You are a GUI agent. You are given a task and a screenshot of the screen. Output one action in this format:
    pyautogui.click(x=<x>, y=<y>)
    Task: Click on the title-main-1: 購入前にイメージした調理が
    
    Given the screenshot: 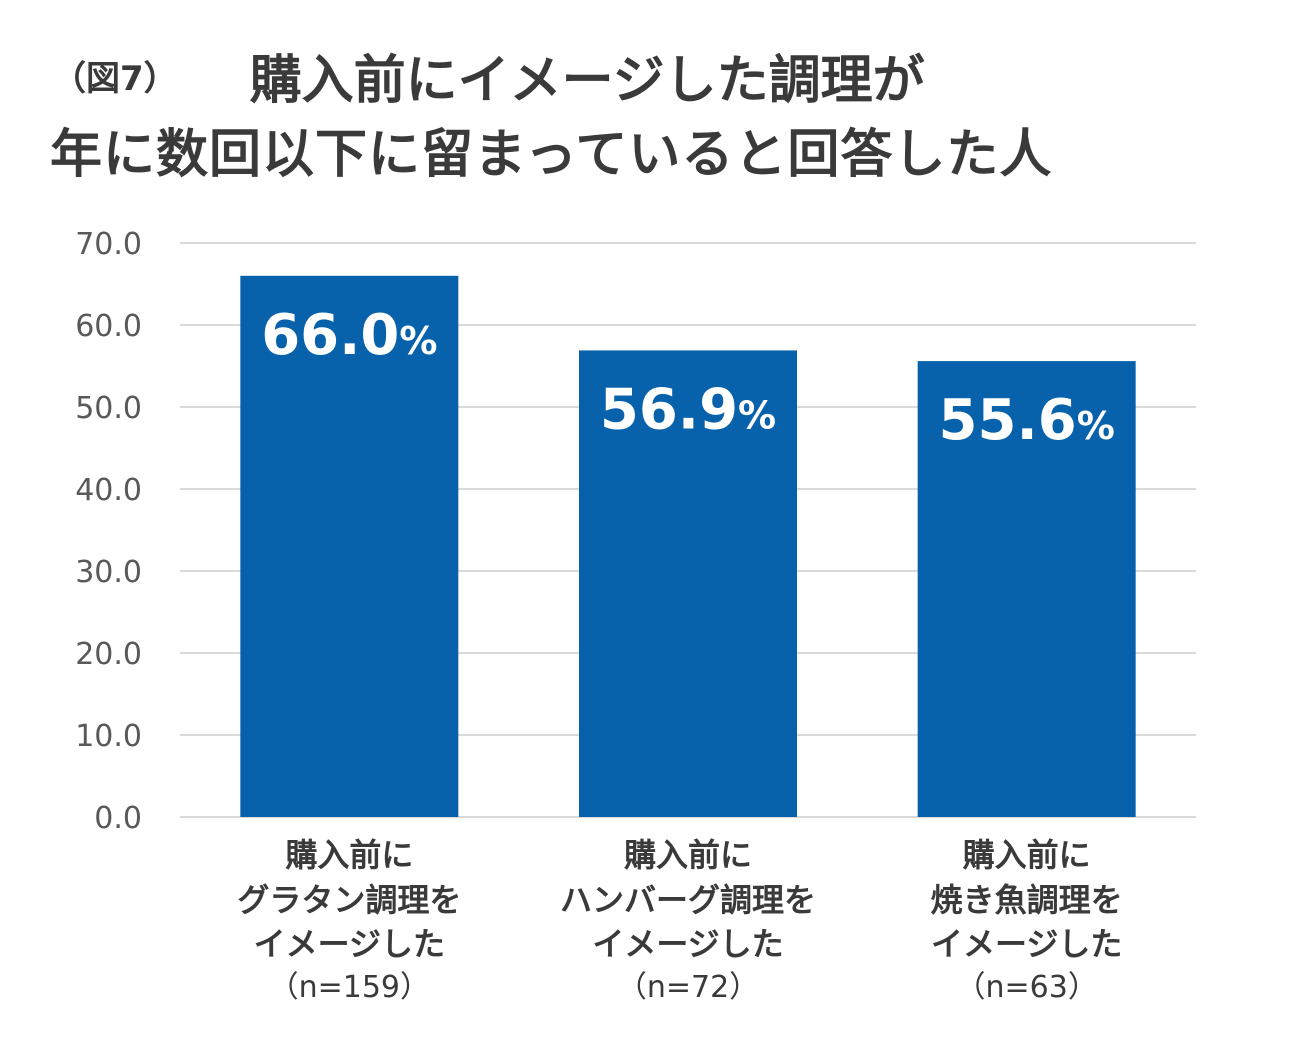 What is the action you would take?
    pyautogui.click(x=587, y=81)
    